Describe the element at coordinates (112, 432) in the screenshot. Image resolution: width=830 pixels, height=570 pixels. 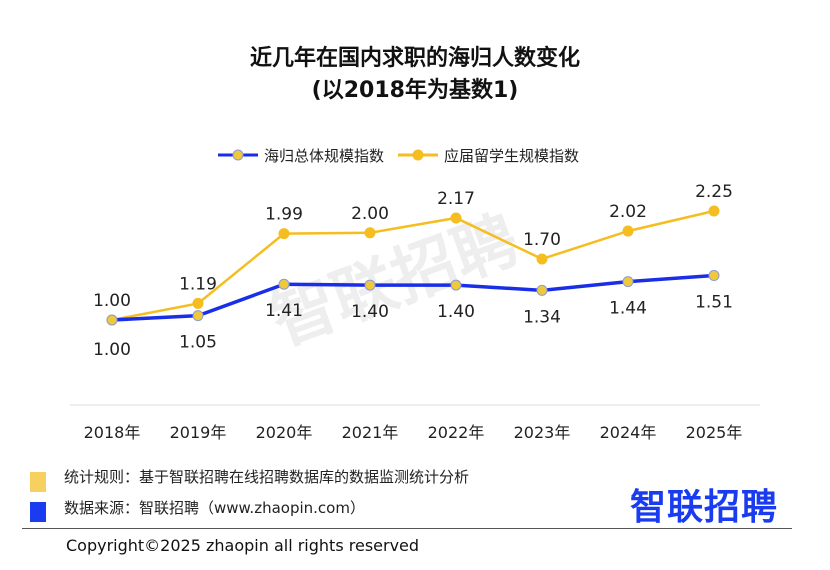
I see `x-tick-label: 2018年` at that location.